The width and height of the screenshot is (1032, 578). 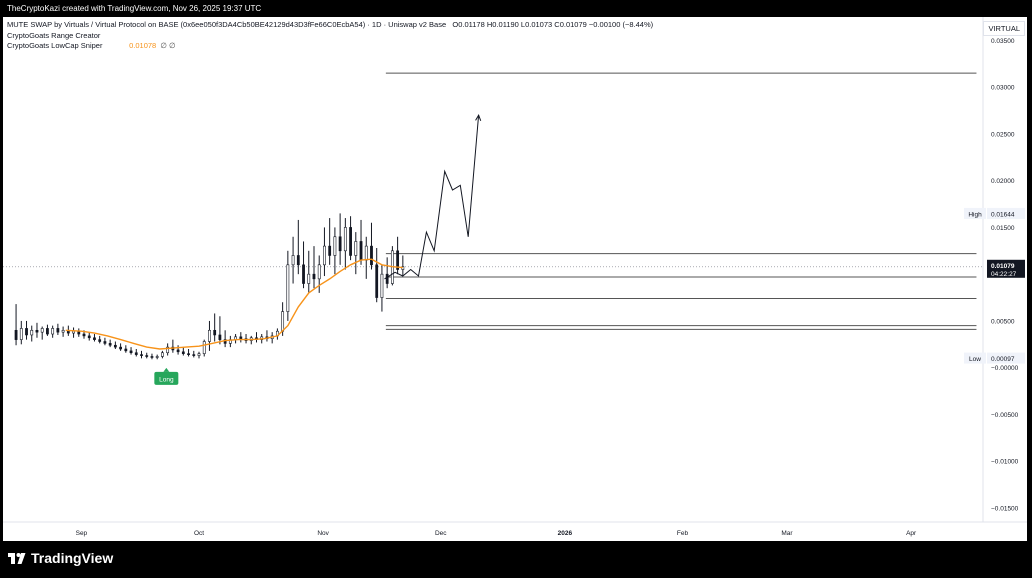 I want to click on low-tag-bg, so click(x=975, y=358).